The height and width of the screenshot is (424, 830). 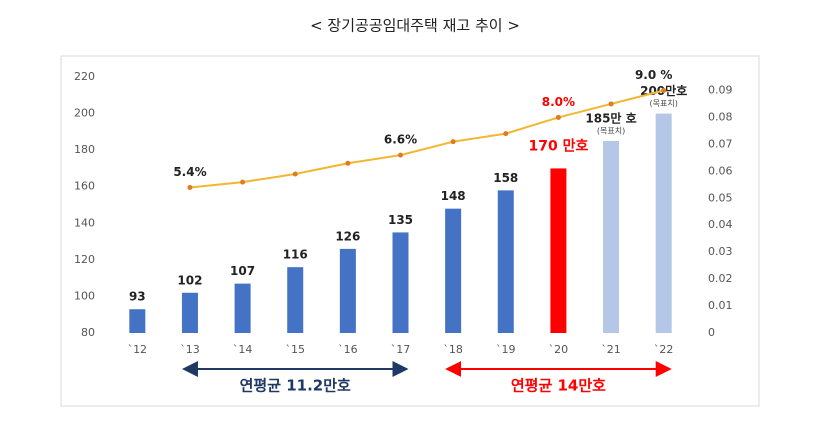 I want to click on line-label: 6.6%, so click(x=400, y=140).